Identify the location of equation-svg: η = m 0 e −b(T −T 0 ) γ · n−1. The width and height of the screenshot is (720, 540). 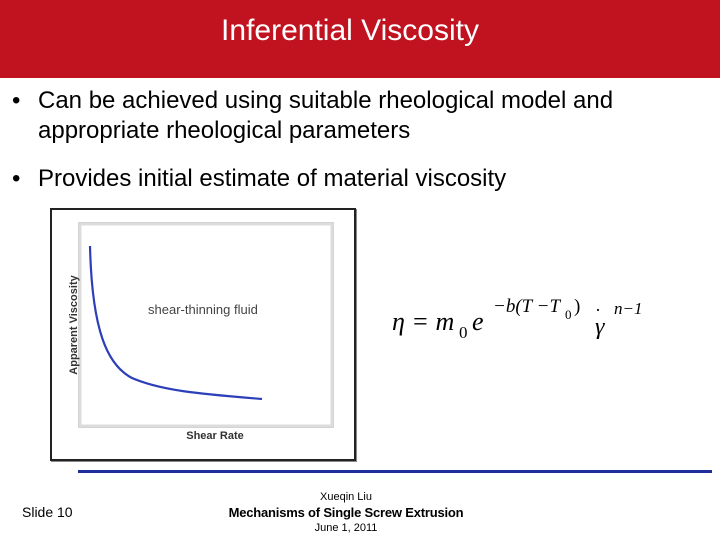
(517, 319).